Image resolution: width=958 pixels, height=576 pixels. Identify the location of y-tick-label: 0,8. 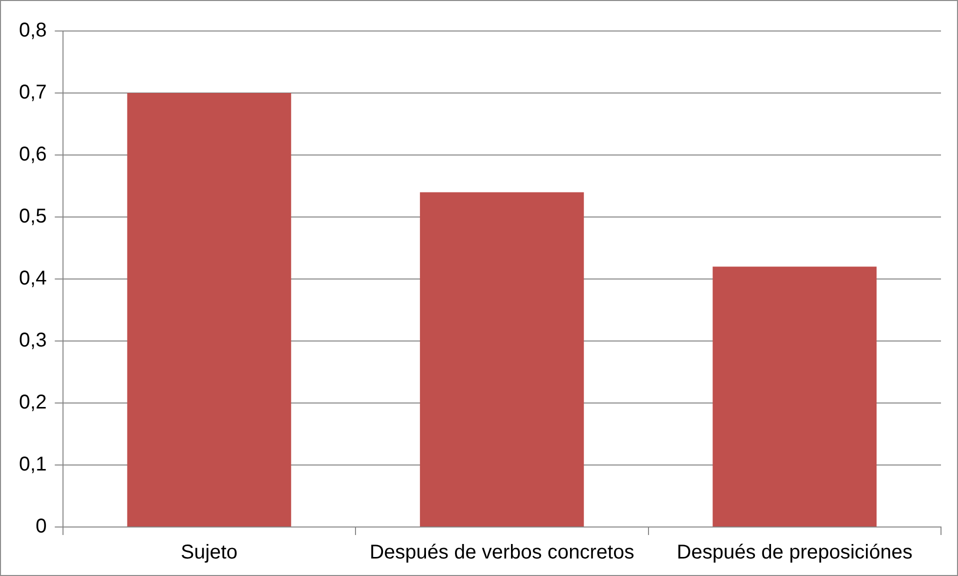
(32, 31).